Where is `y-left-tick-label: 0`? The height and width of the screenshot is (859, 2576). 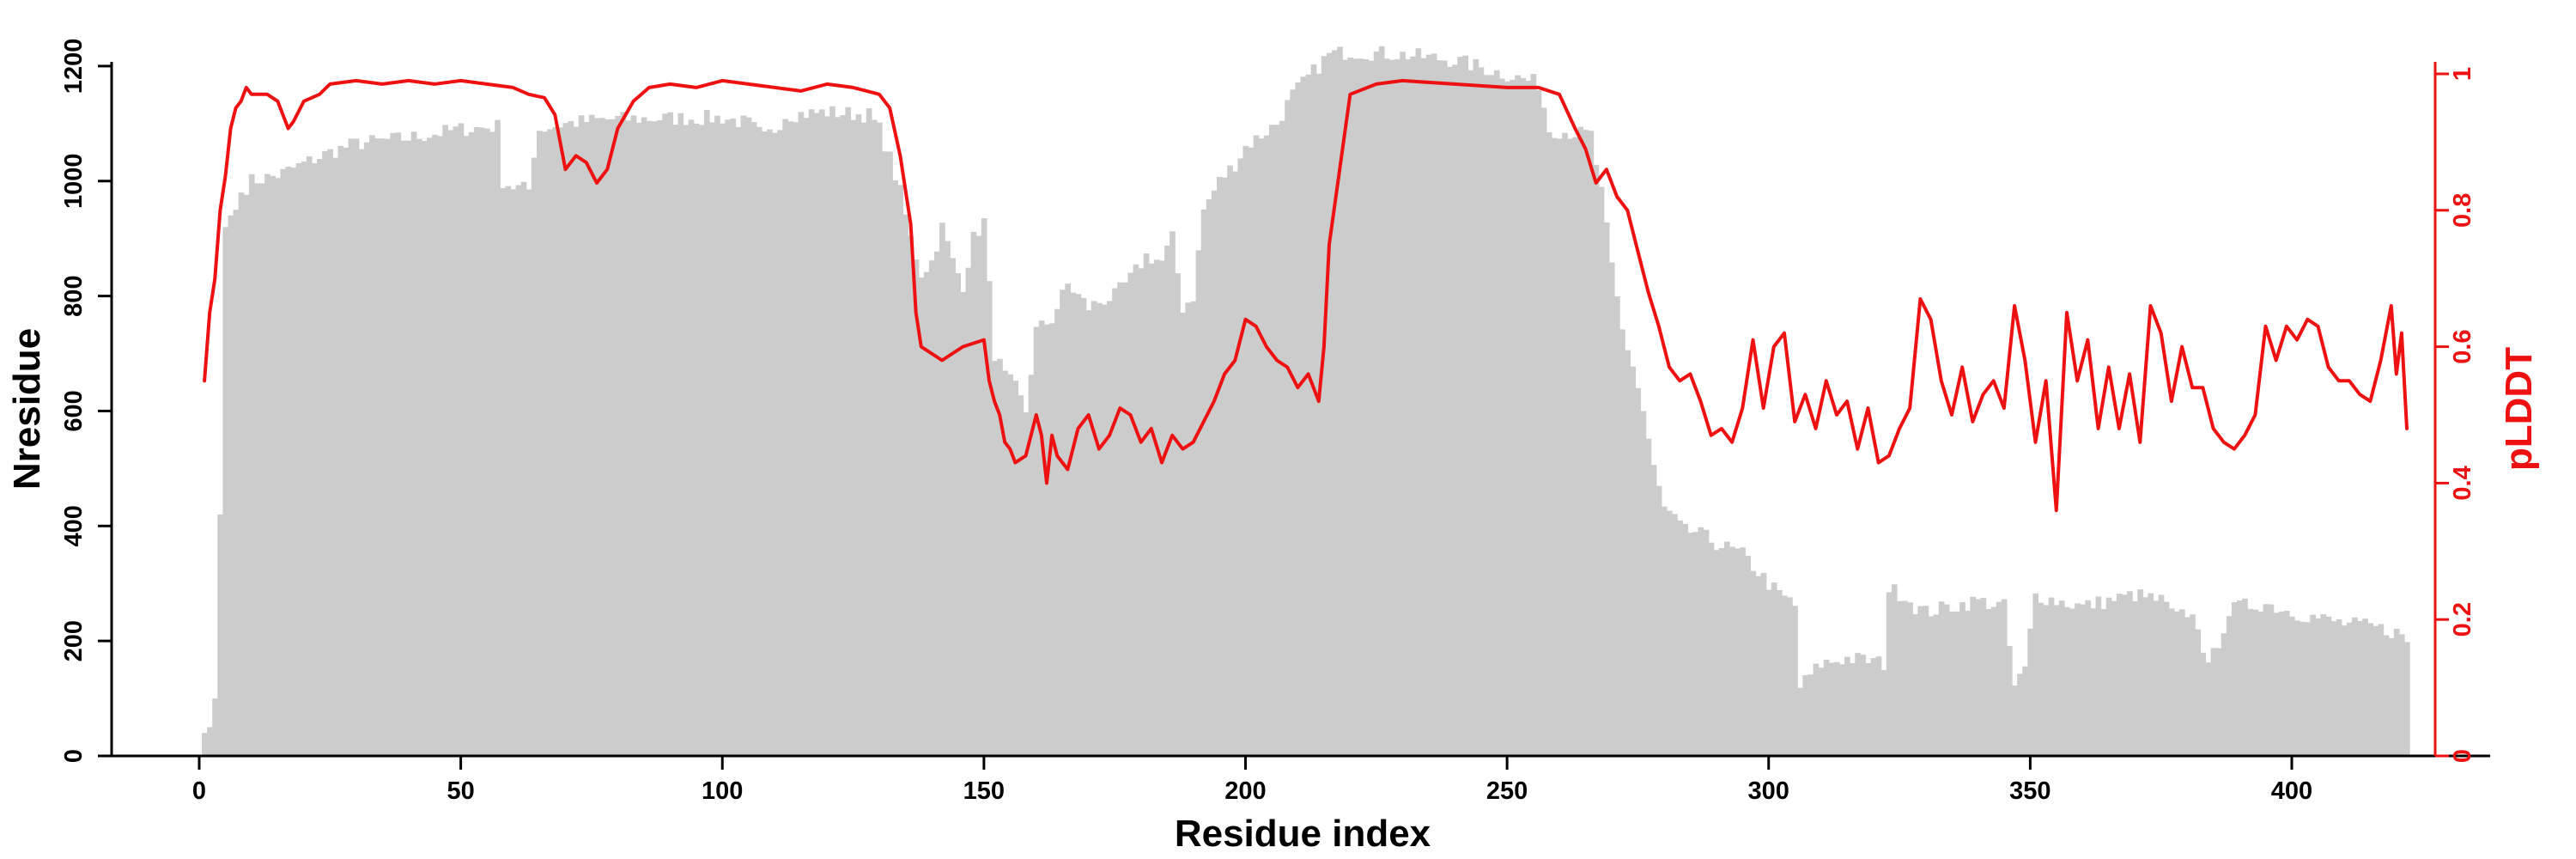 y-left-tick-label: 0 is located at coordinates (74, 756).